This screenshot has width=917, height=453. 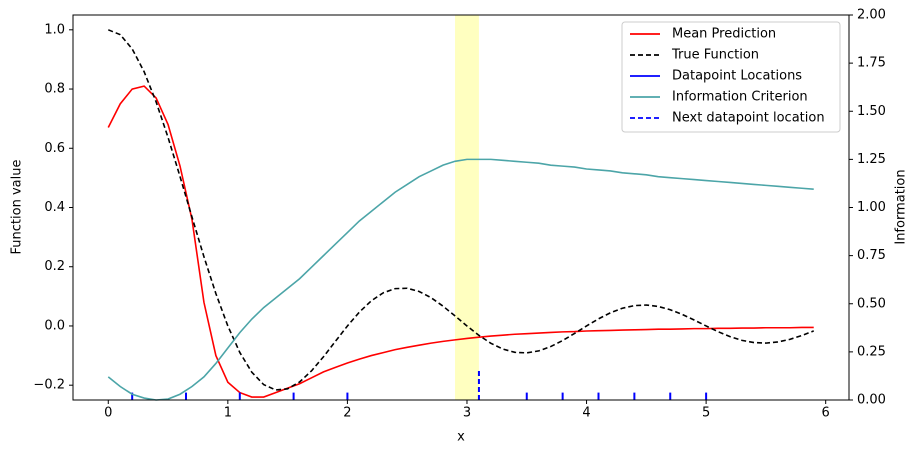 What do you see at coordinates (54, 207) in the screenshot?
I see `y-tick-label: 0.4` at bounding box center [54, 207].